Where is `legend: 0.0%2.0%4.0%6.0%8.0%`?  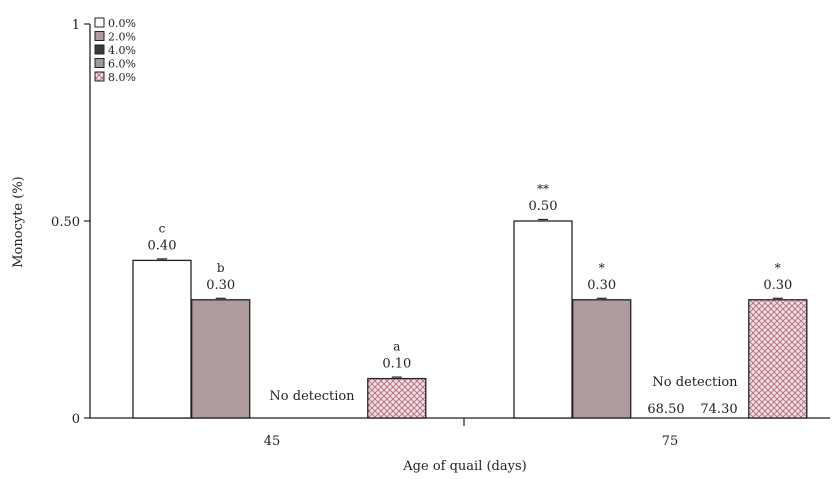
legend: 0.0%2.0%4.0%6.0%8.0% is located at coordinates (115, 50).